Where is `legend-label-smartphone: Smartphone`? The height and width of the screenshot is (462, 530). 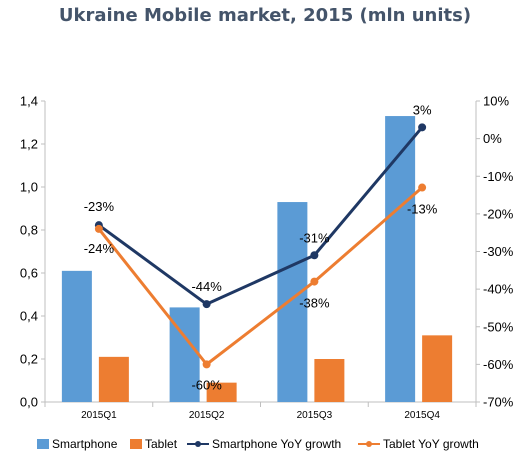
legend-label-smartphone: Smartphone is located at coordinates (85, 444).